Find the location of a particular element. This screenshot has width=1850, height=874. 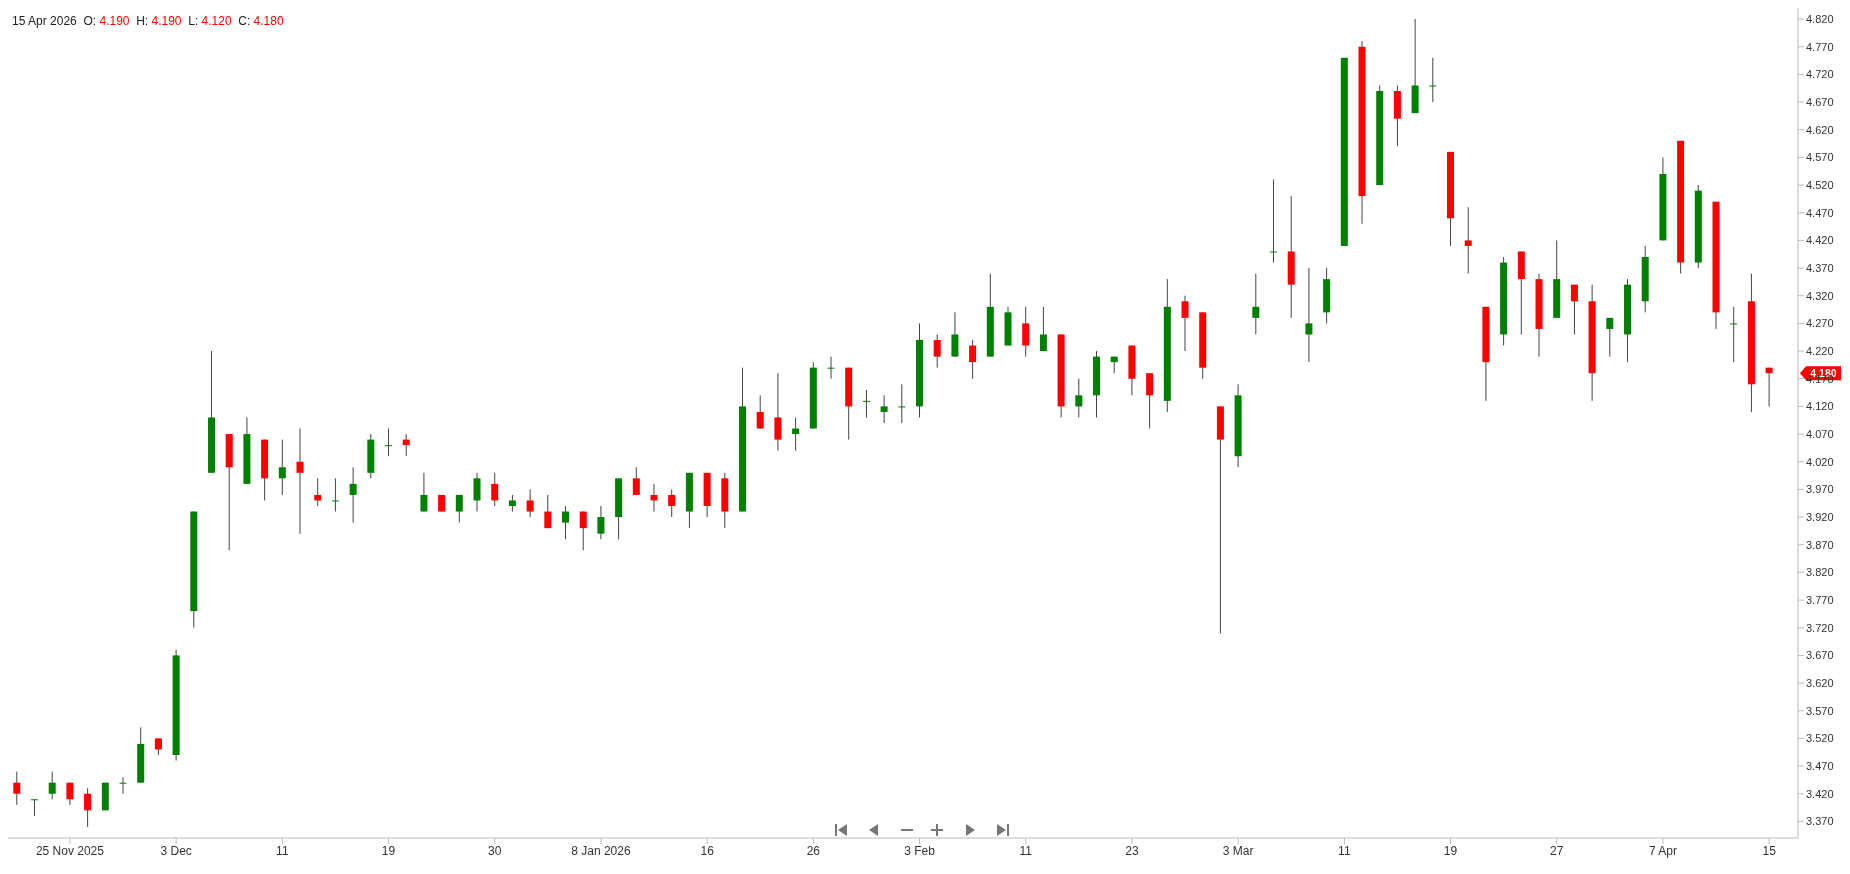

y-tick-label: 3.970 is located at coordinates (1820, 489).